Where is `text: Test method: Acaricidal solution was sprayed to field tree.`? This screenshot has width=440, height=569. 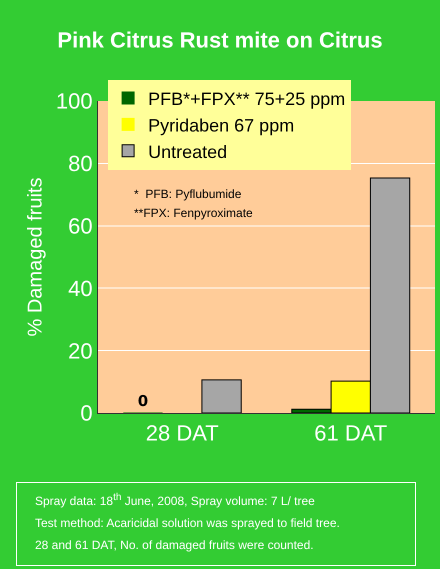
text: Test method: Acaricidal solution was sprayed to field tree. is located at coordinates (188, 523).